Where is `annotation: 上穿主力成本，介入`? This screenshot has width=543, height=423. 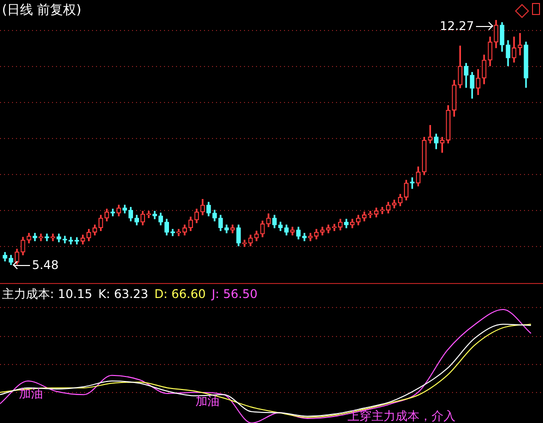
annotation: 上穿主力成本，介入 is located at coordinates (402, 415).